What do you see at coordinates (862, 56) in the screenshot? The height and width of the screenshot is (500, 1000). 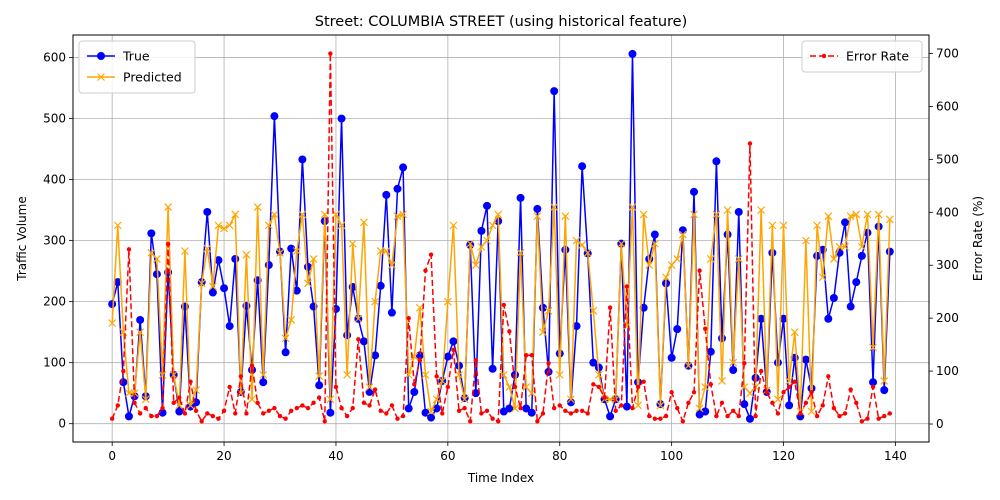 I see `legend-right: Error Rate` at bounding box center [862, 56].